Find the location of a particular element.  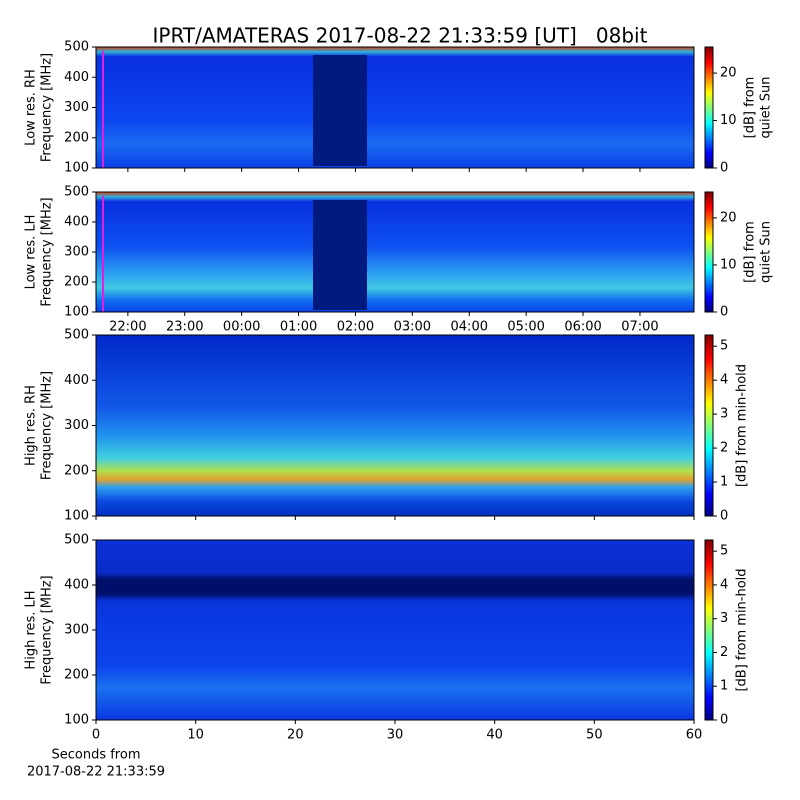

x-axis-label: Seconds from is located at coordinates (95, 755).